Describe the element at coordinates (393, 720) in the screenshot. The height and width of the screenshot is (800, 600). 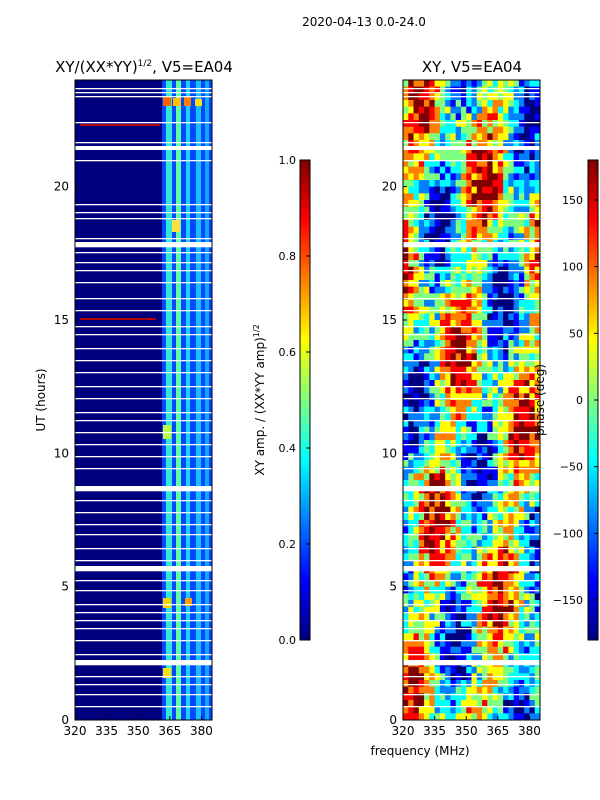
I see `y-tick-label: 0` at that location.